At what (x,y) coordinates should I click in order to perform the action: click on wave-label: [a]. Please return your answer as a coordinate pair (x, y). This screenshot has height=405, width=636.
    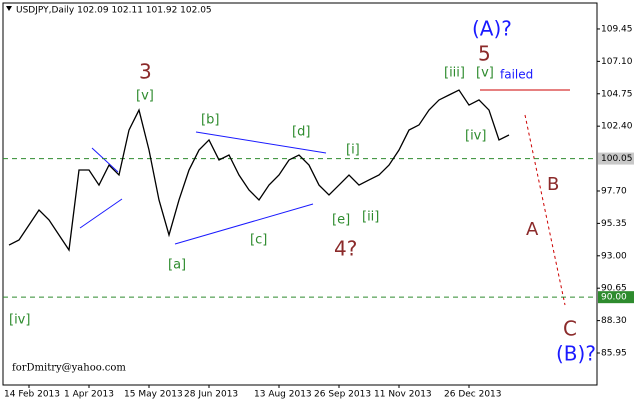
    Looking at the image, I should click on (177, 265).